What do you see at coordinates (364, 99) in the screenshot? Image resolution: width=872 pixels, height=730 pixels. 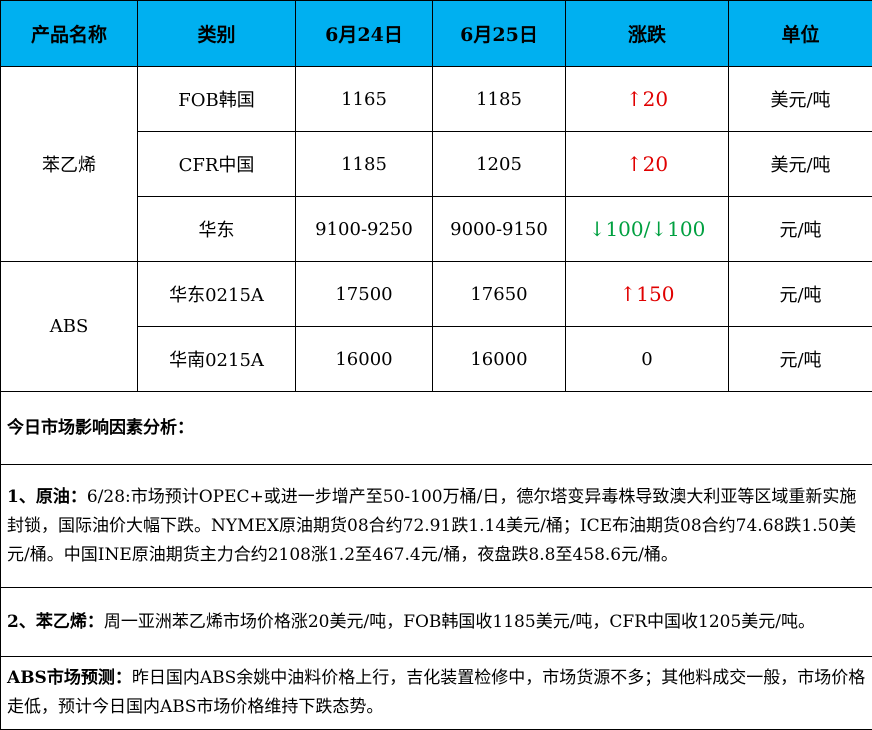 I see `price-jun24: 1165` at bounding box center [364, 99].